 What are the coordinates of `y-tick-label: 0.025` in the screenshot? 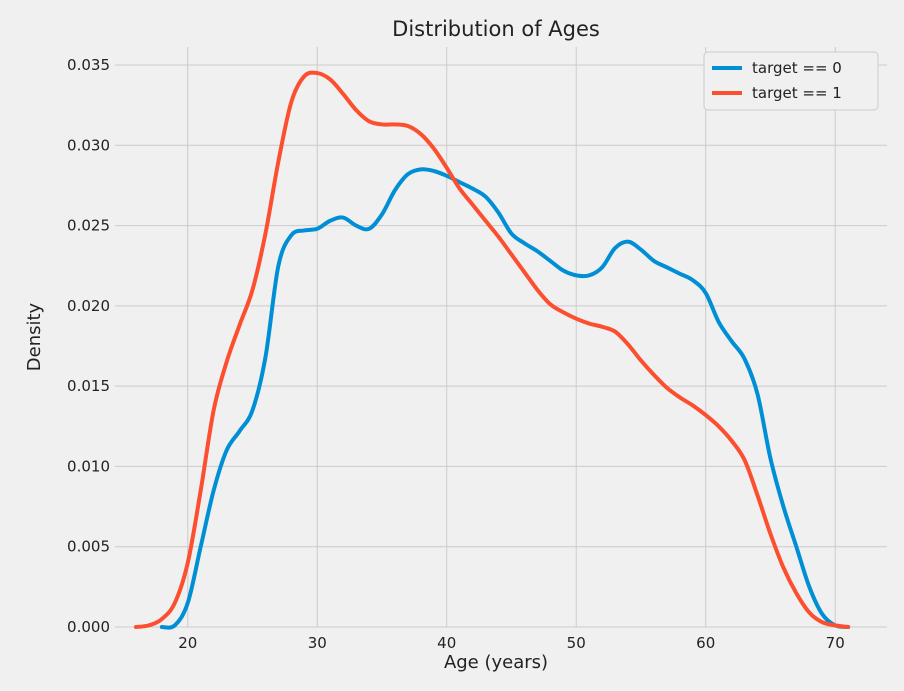 It's located at (88, 226).